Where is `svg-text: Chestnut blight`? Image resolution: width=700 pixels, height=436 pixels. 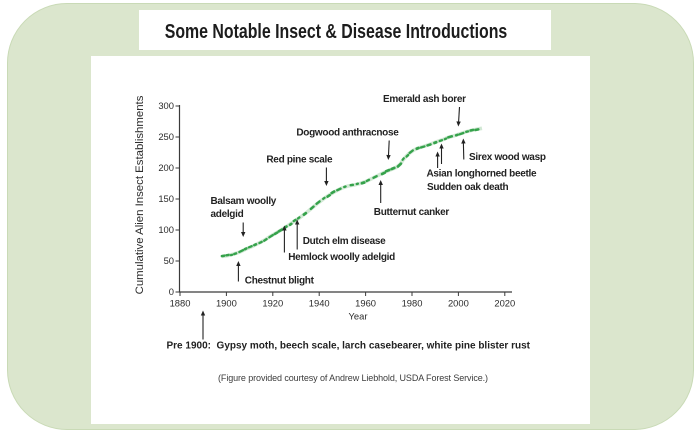
svg-text: Chestnut blight is located at coordinates (280, 280).